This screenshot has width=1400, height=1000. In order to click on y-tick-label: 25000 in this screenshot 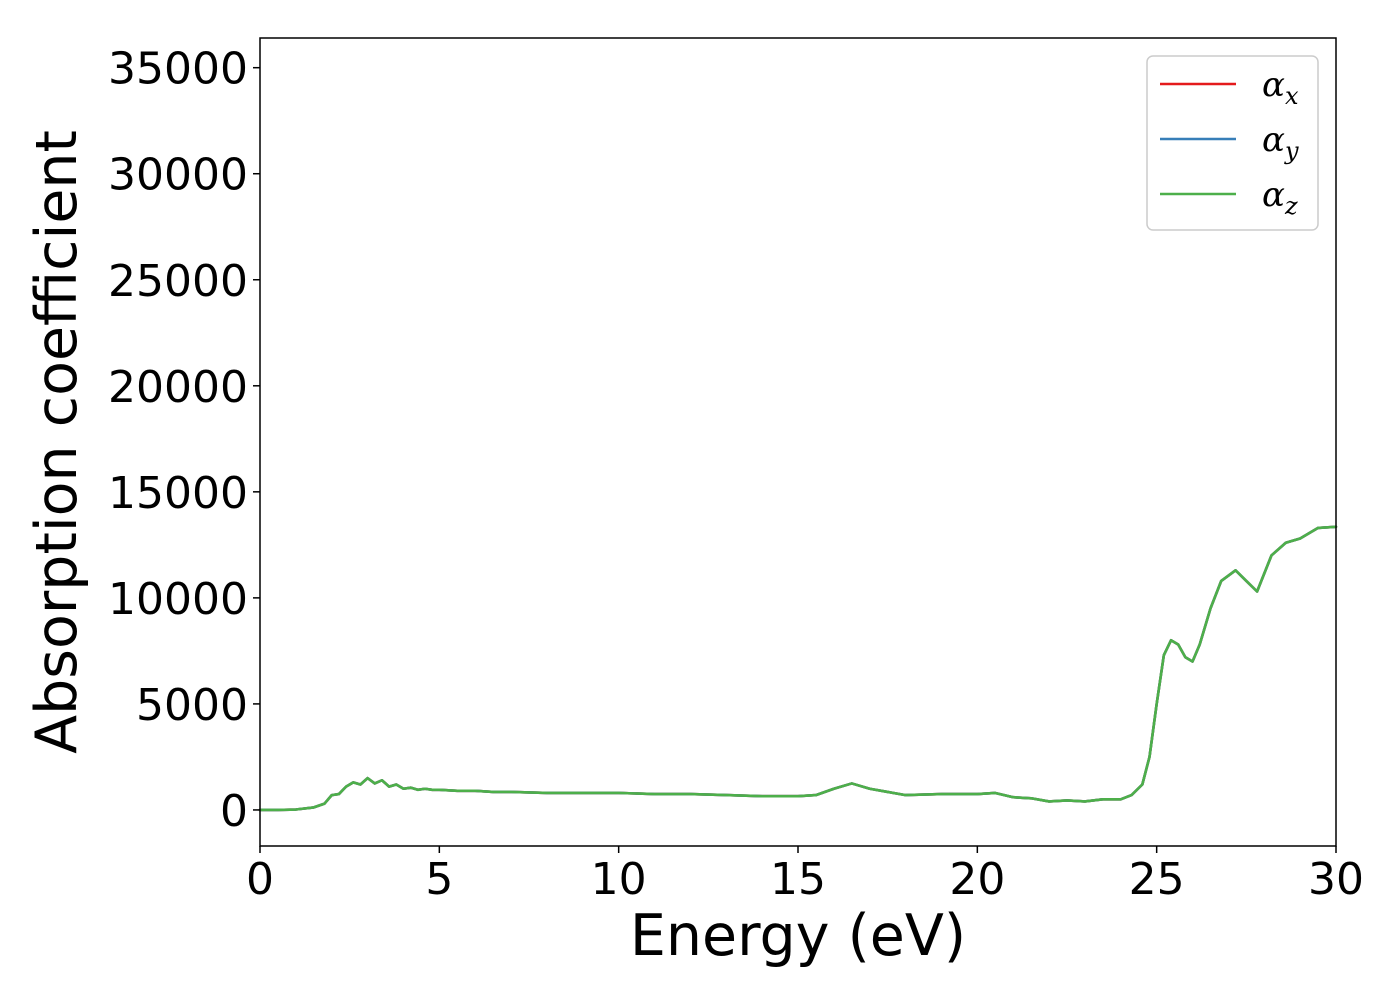, I will do `click(178, 281)`.